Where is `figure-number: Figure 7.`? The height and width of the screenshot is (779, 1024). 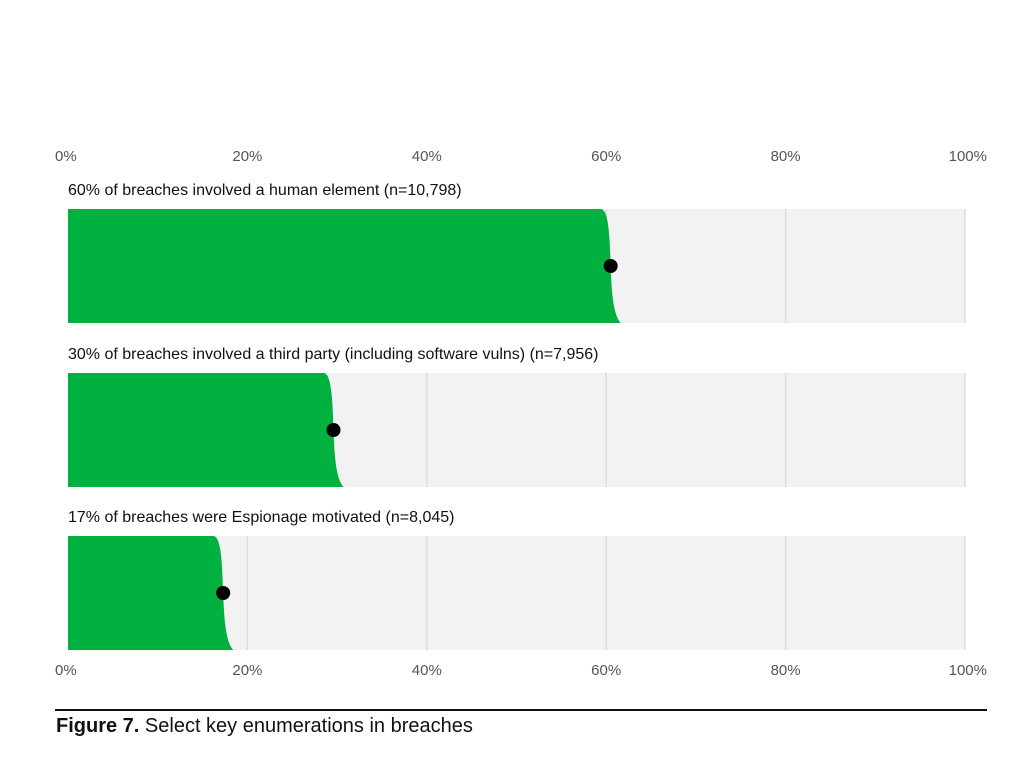 figure-number: Figure 7. is located at coordinates (98, 726).